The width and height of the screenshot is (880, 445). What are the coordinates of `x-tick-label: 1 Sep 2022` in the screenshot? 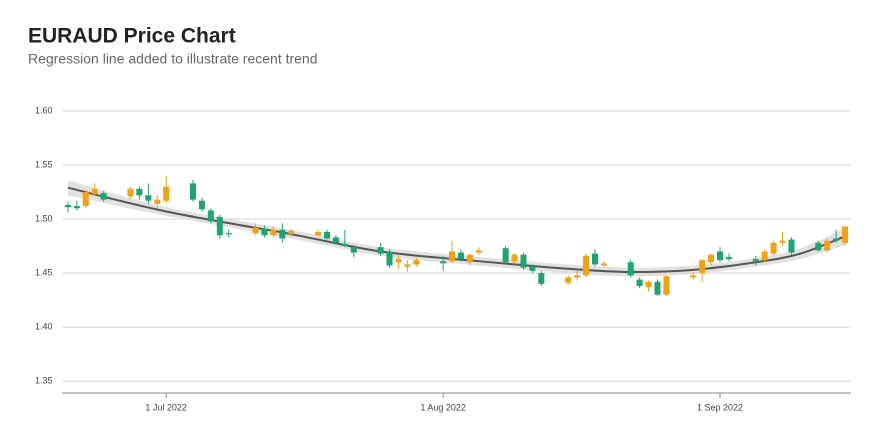 It's located at (720, 407).